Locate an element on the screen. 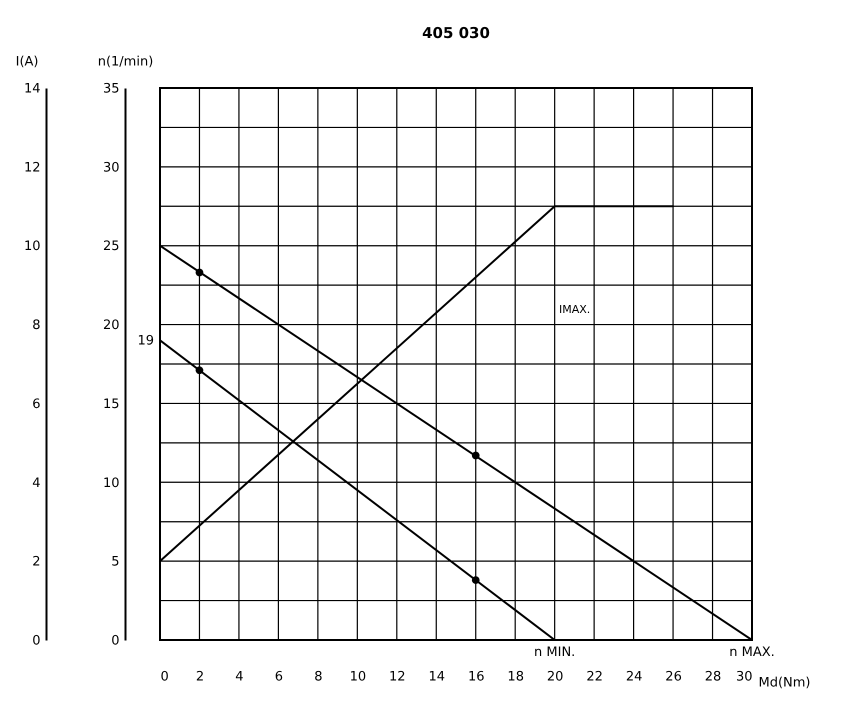  y-tick-label: 20 is located at coordinates (111, 326).